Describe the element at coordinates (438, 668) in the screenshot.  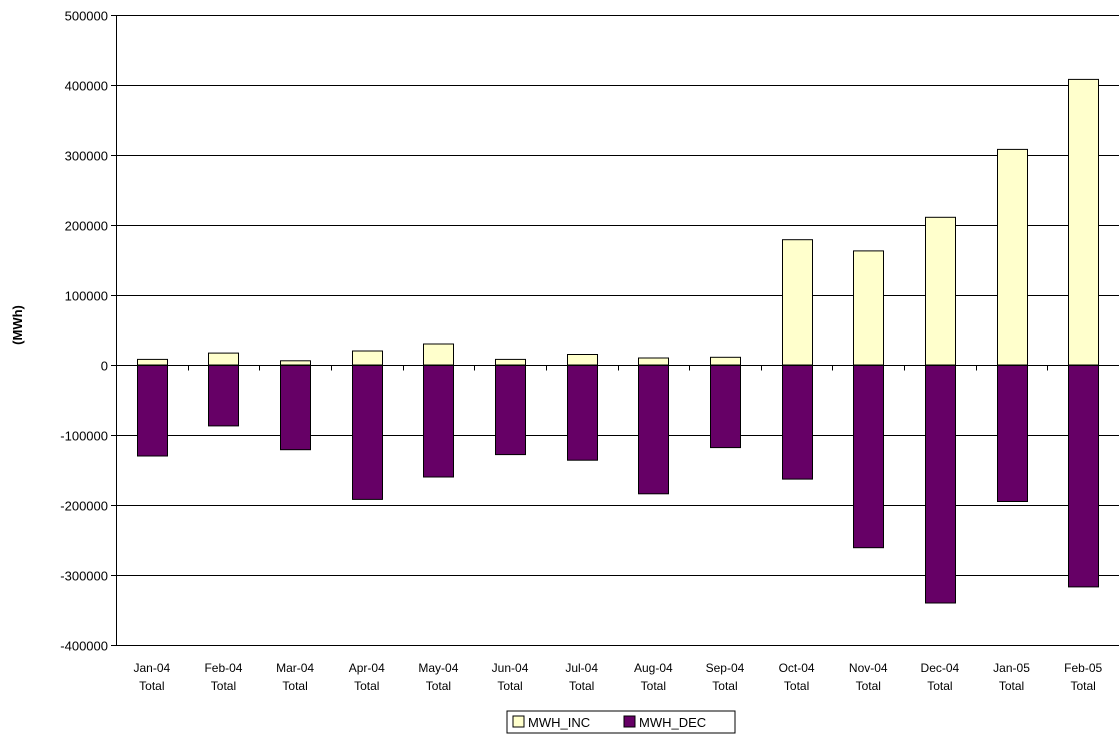
I see `x-category-label: May-04` at that location.